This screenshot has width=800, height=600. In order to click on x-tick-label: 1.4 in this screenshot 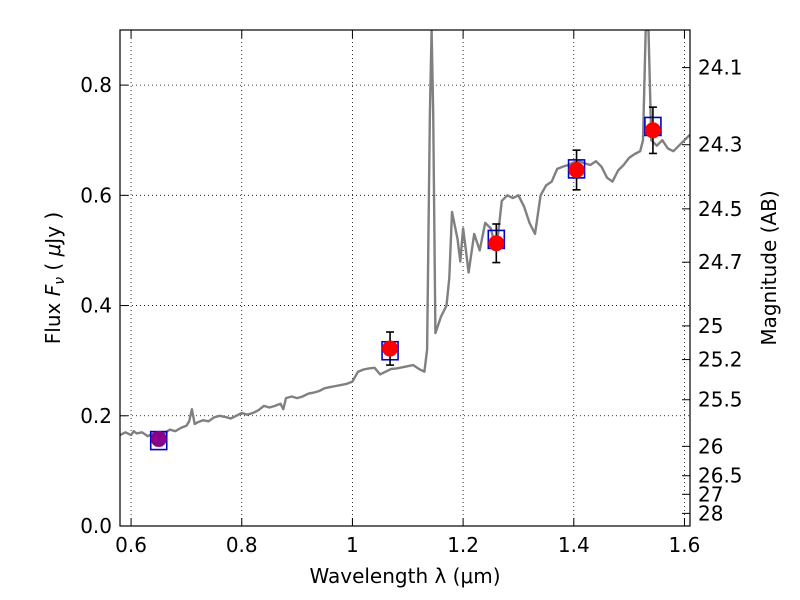, I will do `click(574, 545)`.